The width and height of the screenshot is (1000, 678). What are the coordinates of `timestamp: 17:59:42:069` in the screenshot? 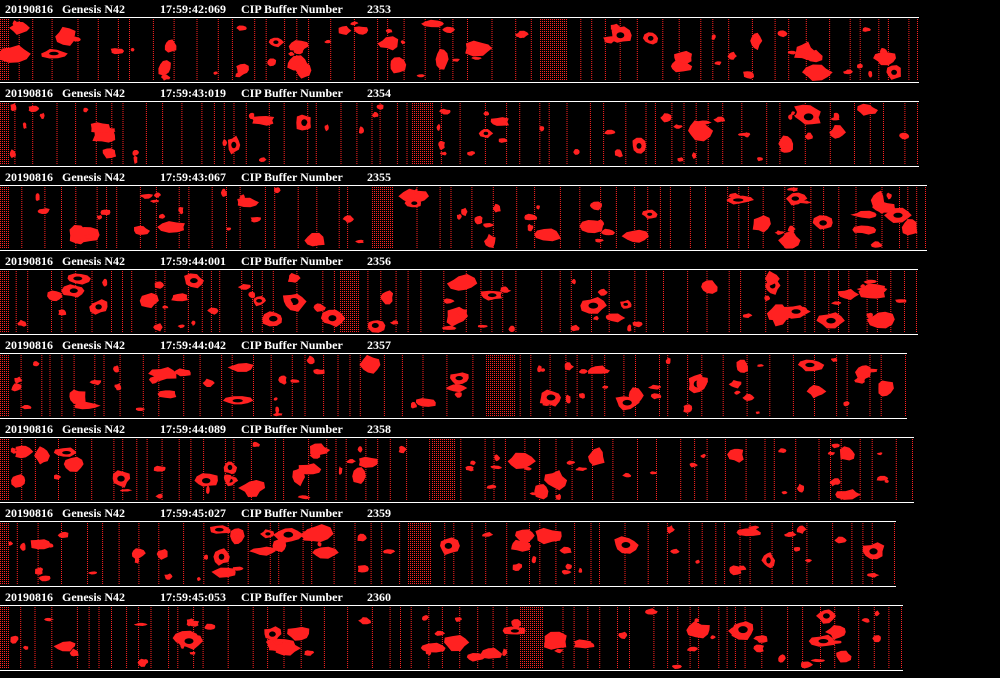 It's located at (193, 9).